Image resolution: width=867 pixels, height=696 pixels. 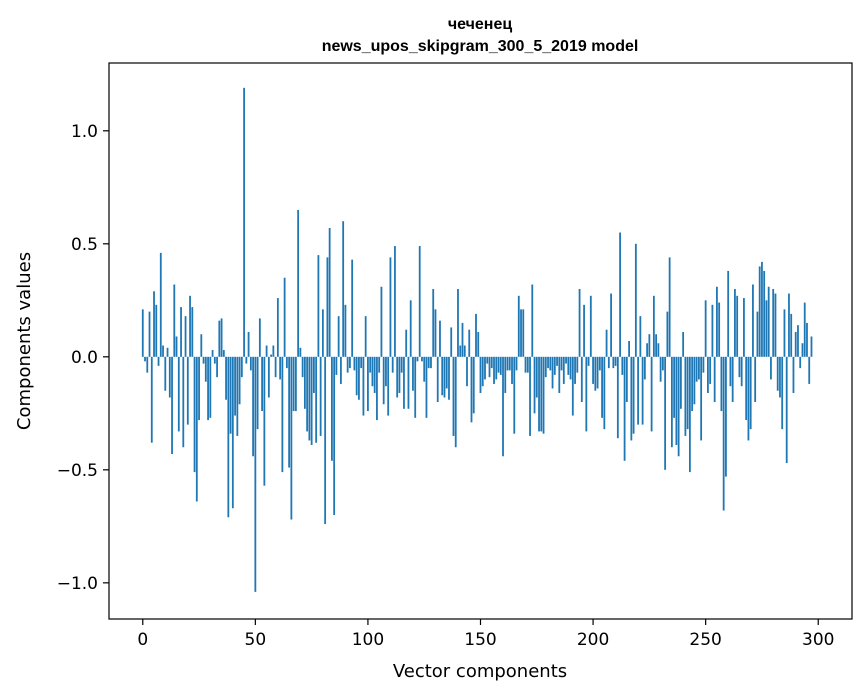 What do you see at coordinates (593, 640) in the screenshot?
I see `x-tick-label: 200` at bounding box center [593, 640].